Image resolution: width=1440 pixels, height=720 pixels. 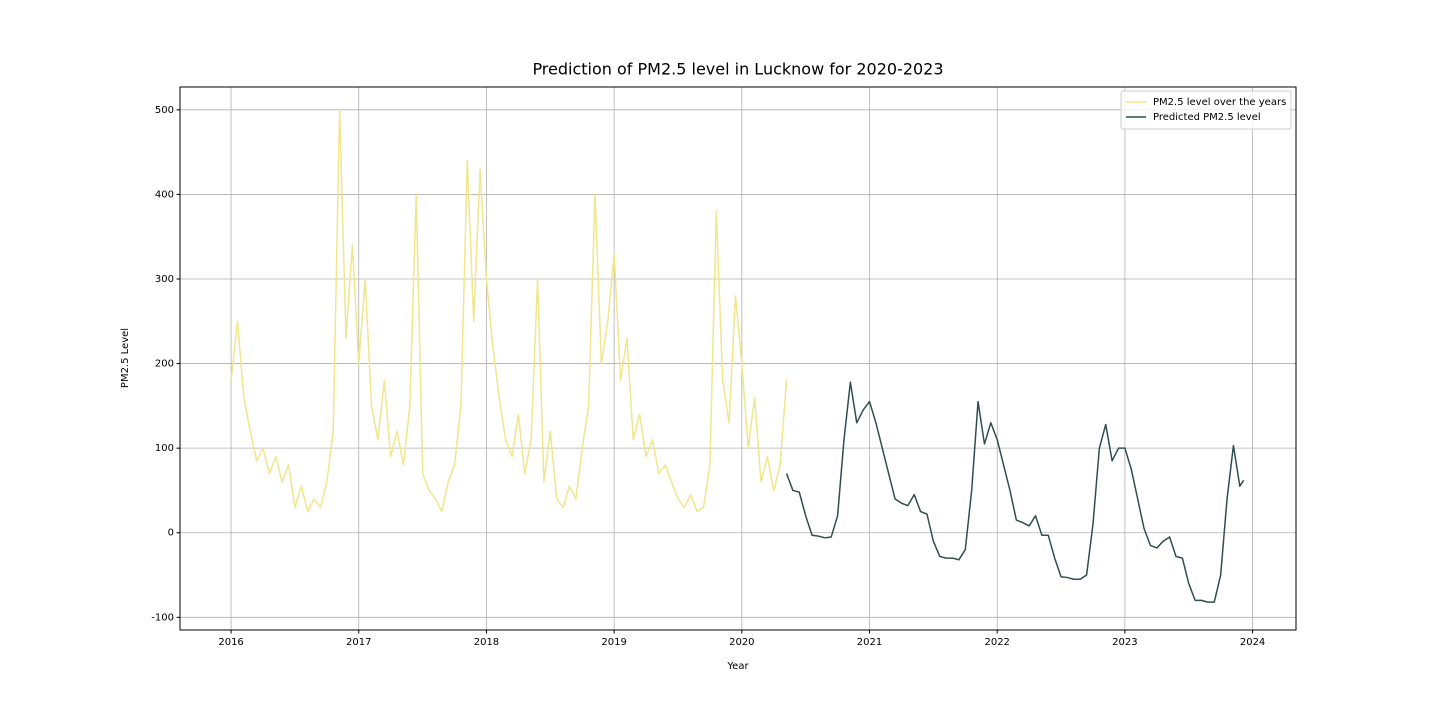 What do you see at coordinates (164, 364) in the screenshot?
I see `y-tick-label: 200` at bounding box center [164, 364].